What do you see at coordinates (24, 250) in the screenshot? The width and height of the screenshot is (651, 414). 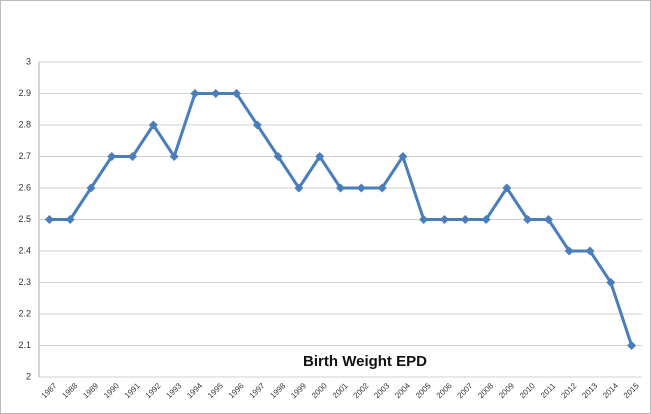 I see `y-tick-label: 2.4` at bounding box center [24, 250].